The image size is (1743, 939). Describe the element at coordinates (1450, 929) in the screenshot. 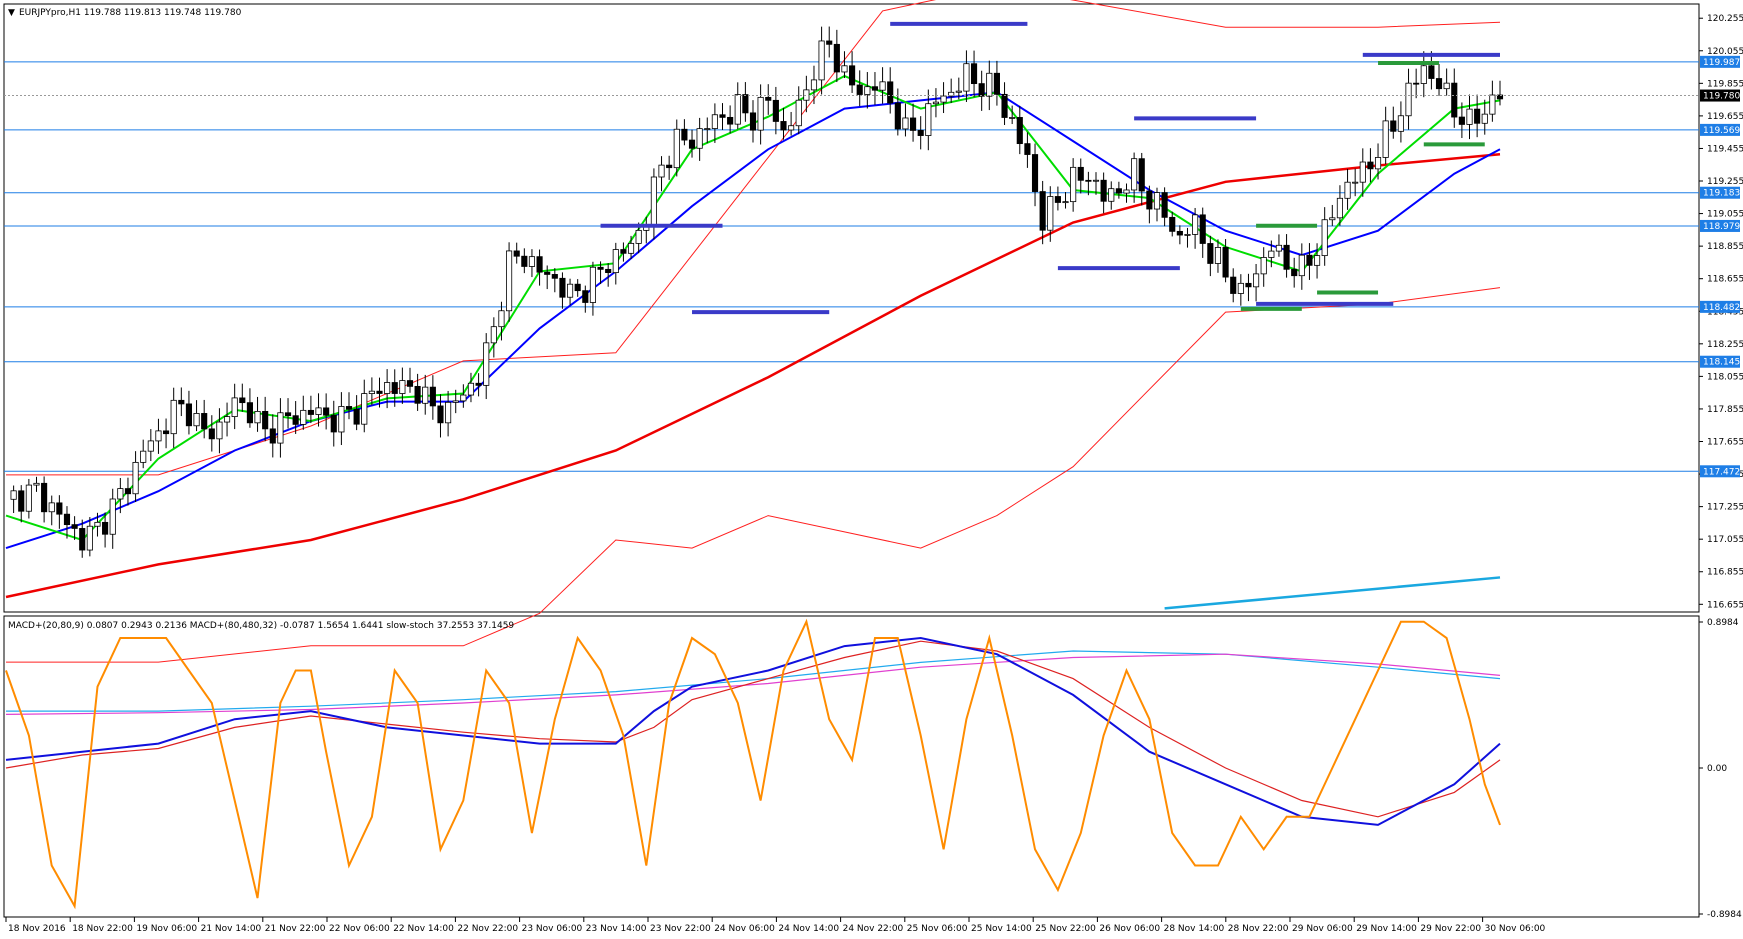

I see `time-tick-label: 29 Nov 22:00` at that location.